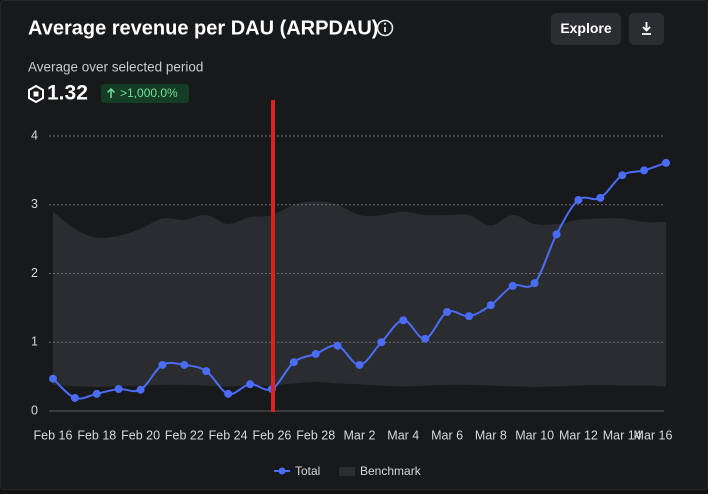  What do you see at coordinates (307, 471) in the screenshot?
I see `legend-label: Total` at bounding box center [307, 471].